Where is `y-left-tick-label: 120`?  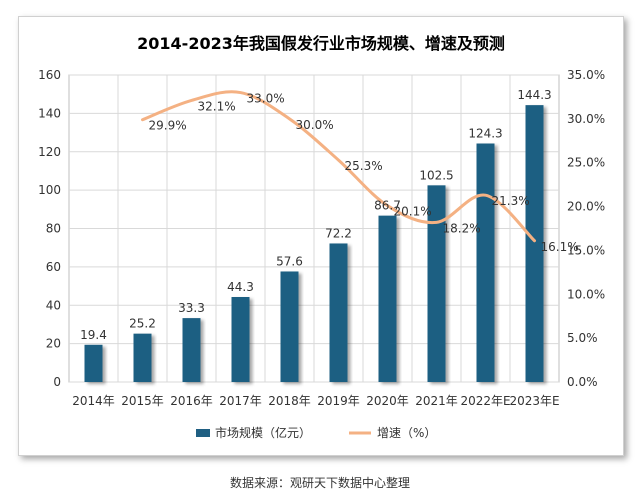 y-left-tick-label: 120 is located at coordinates (49, 152).